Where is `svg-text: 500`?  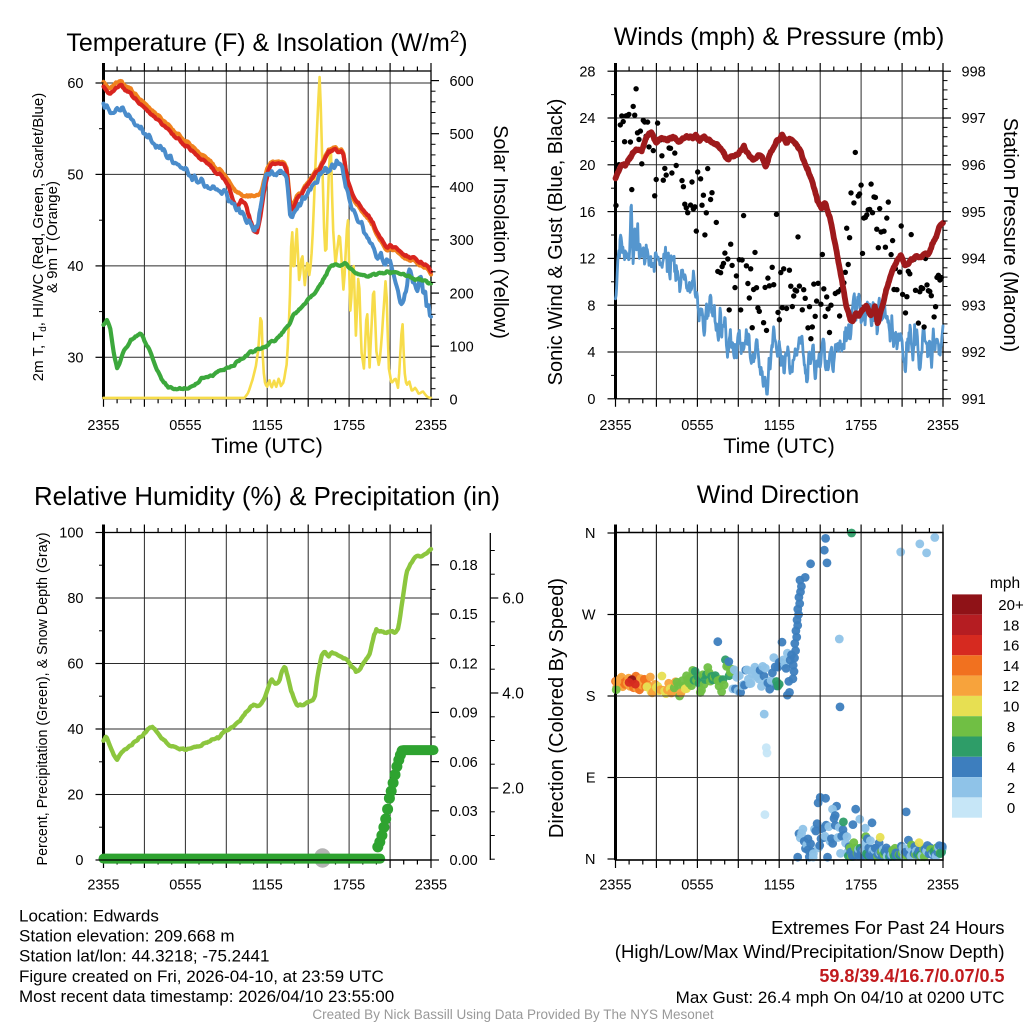 svg-text: 500 is located at coordinates (462, 135).